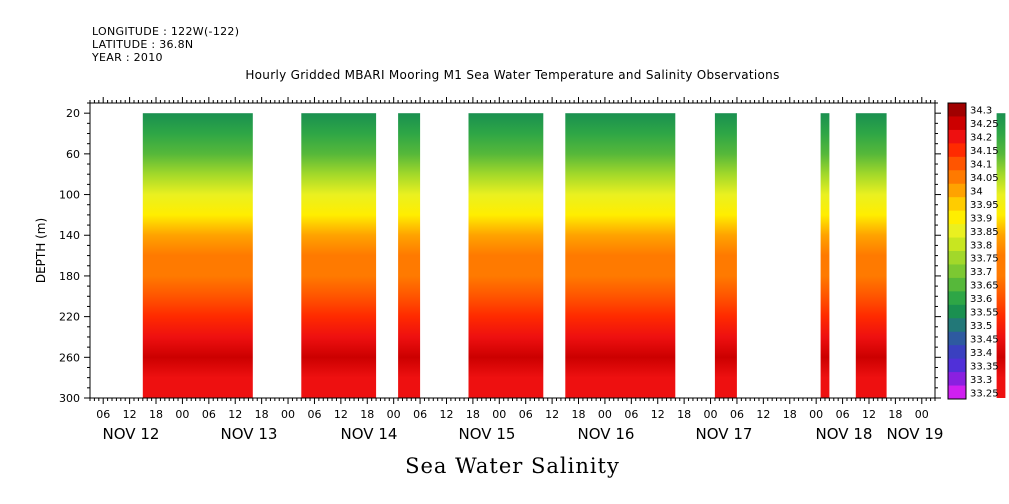 This screenshot has height=504, width=1009. Describe the element at coordinates (131, 434) in the screenshot. I see `x-day-label: NOV 12` at that location.